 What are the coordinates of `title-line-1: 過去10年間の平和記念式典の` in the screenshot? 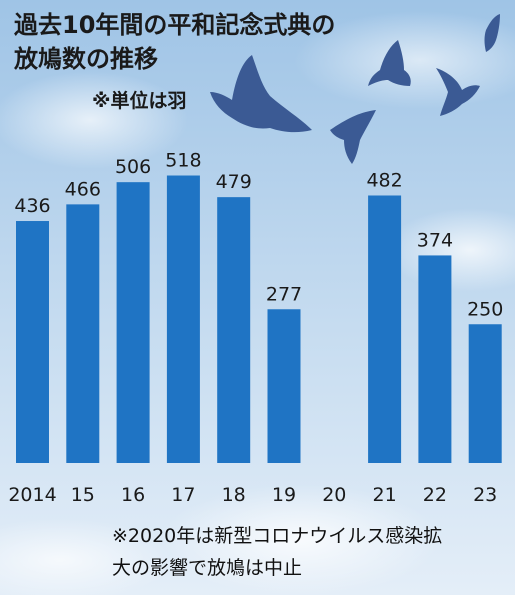 It's located at (175, 25).